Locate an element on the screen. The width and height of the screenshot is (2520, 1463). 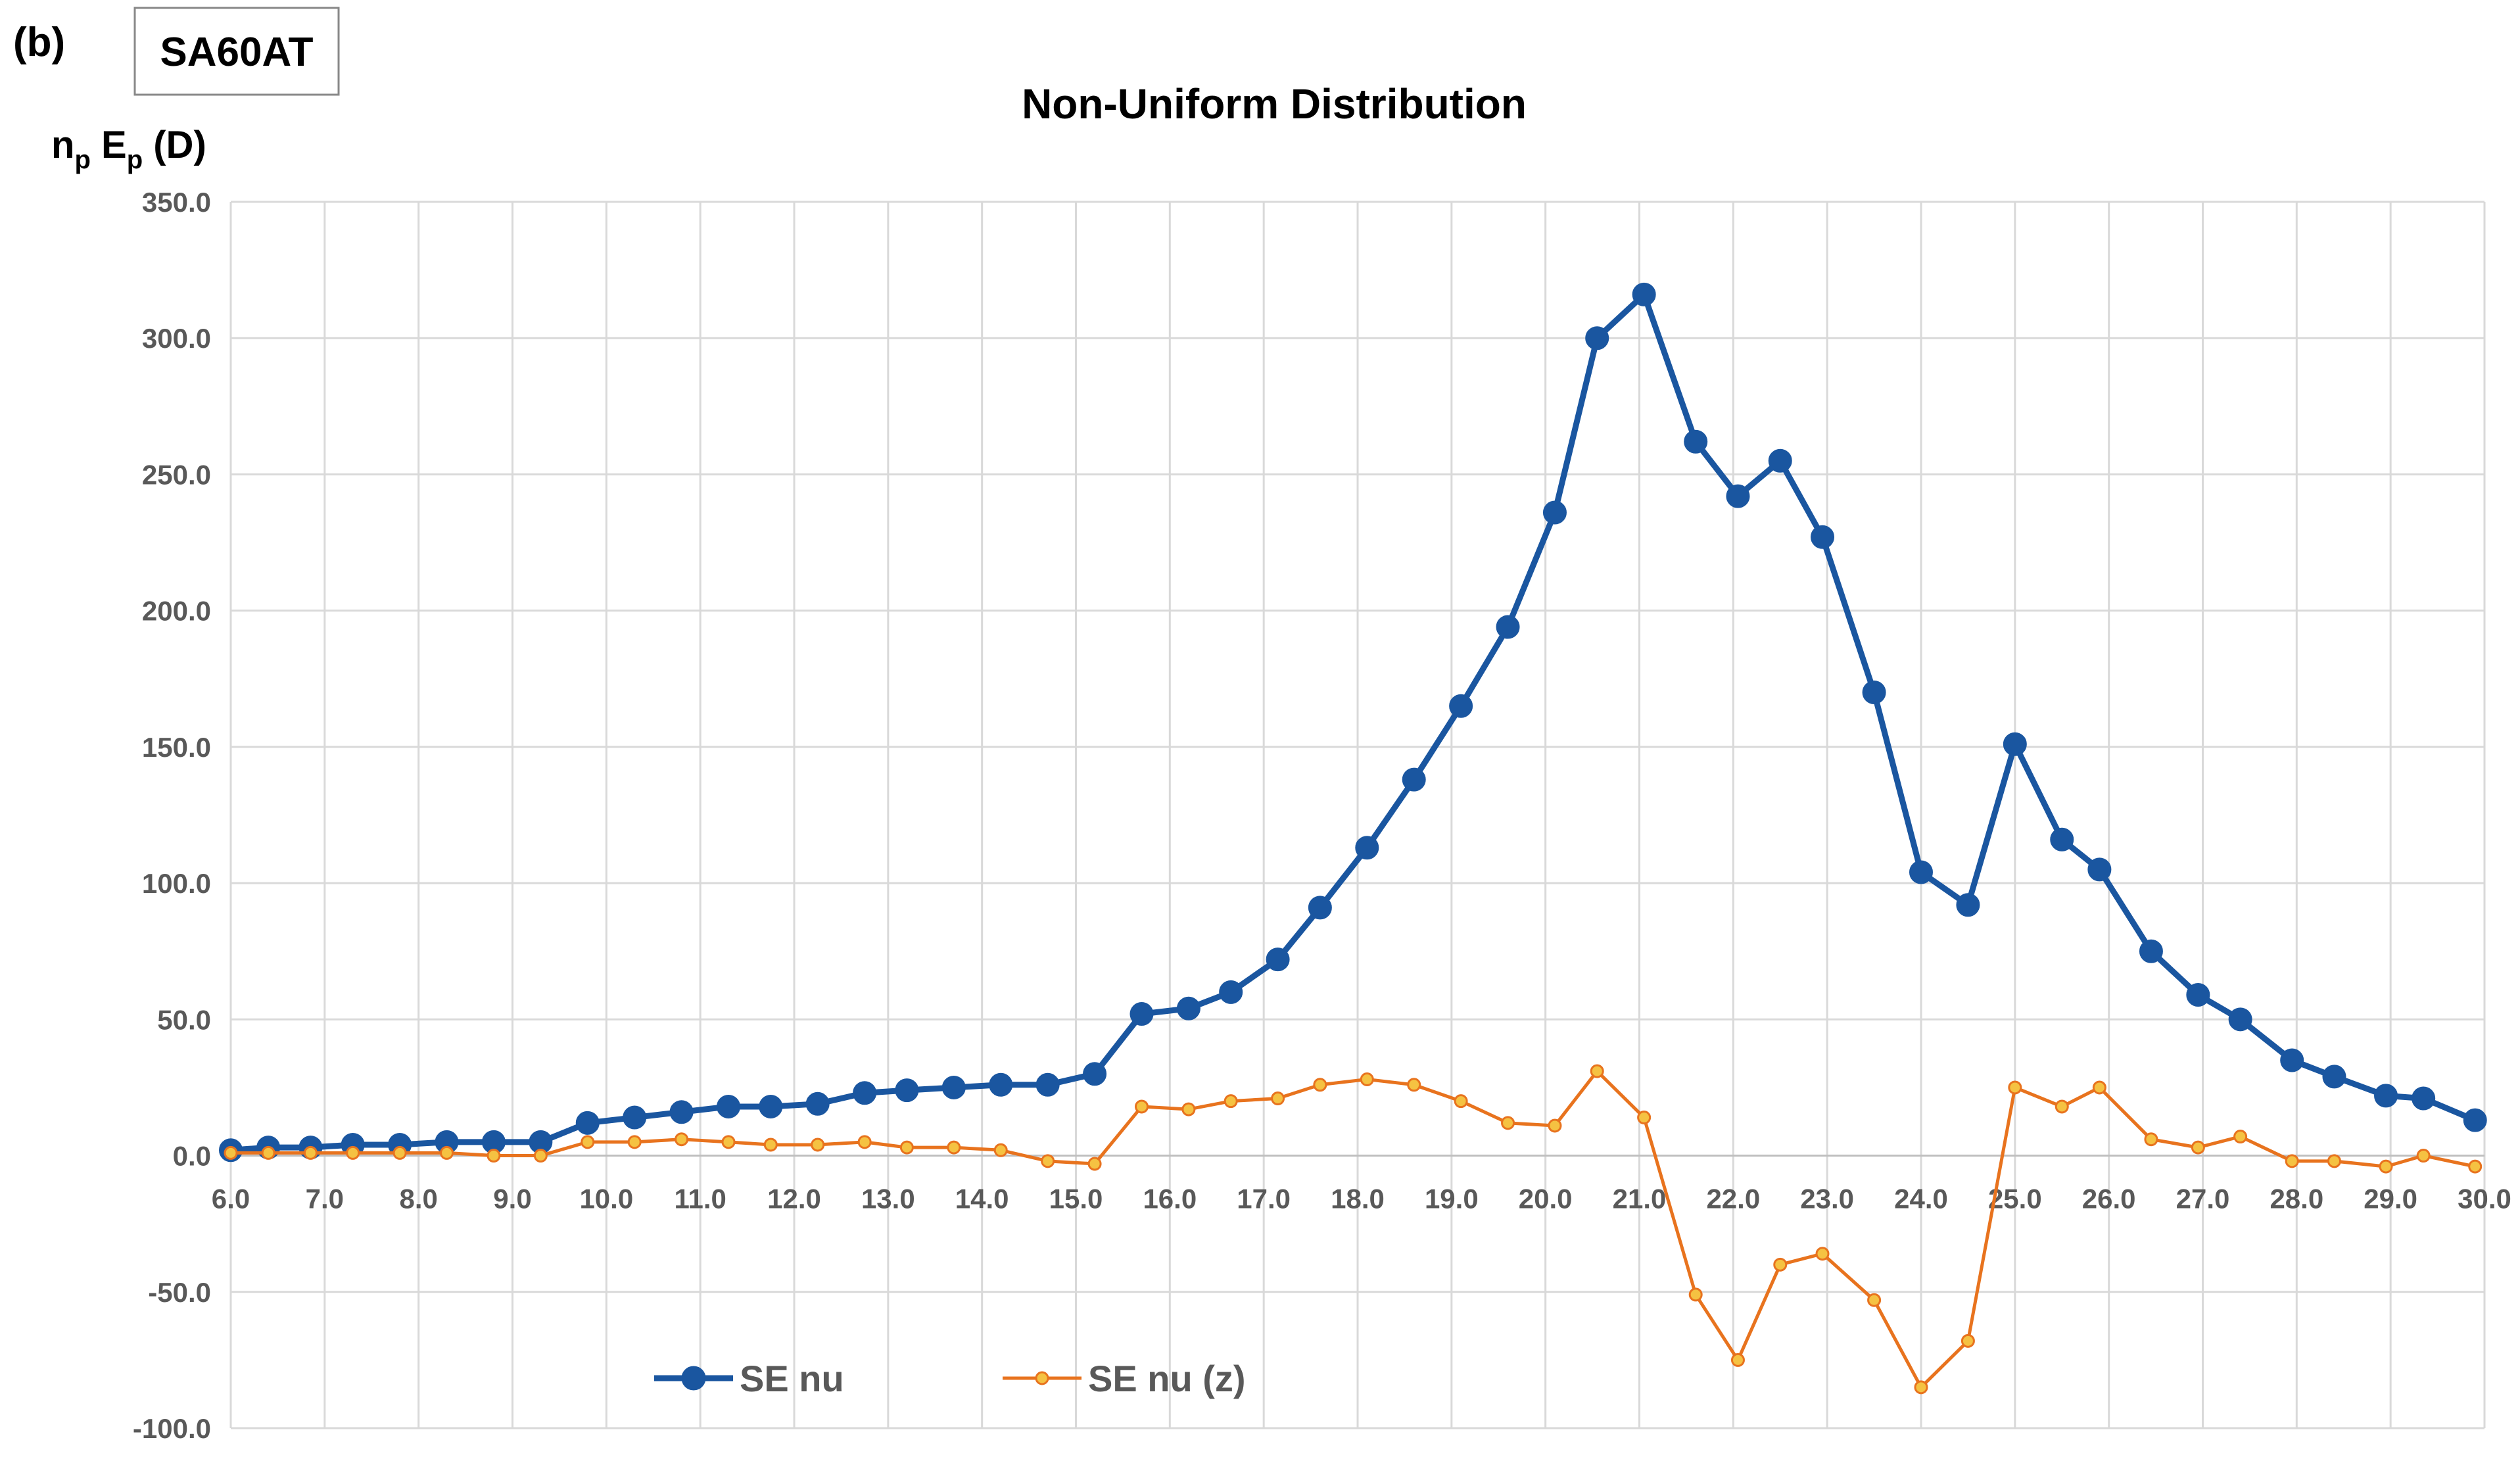
x-tick-label: 26.0 is located at coordinates (2109, 1199).